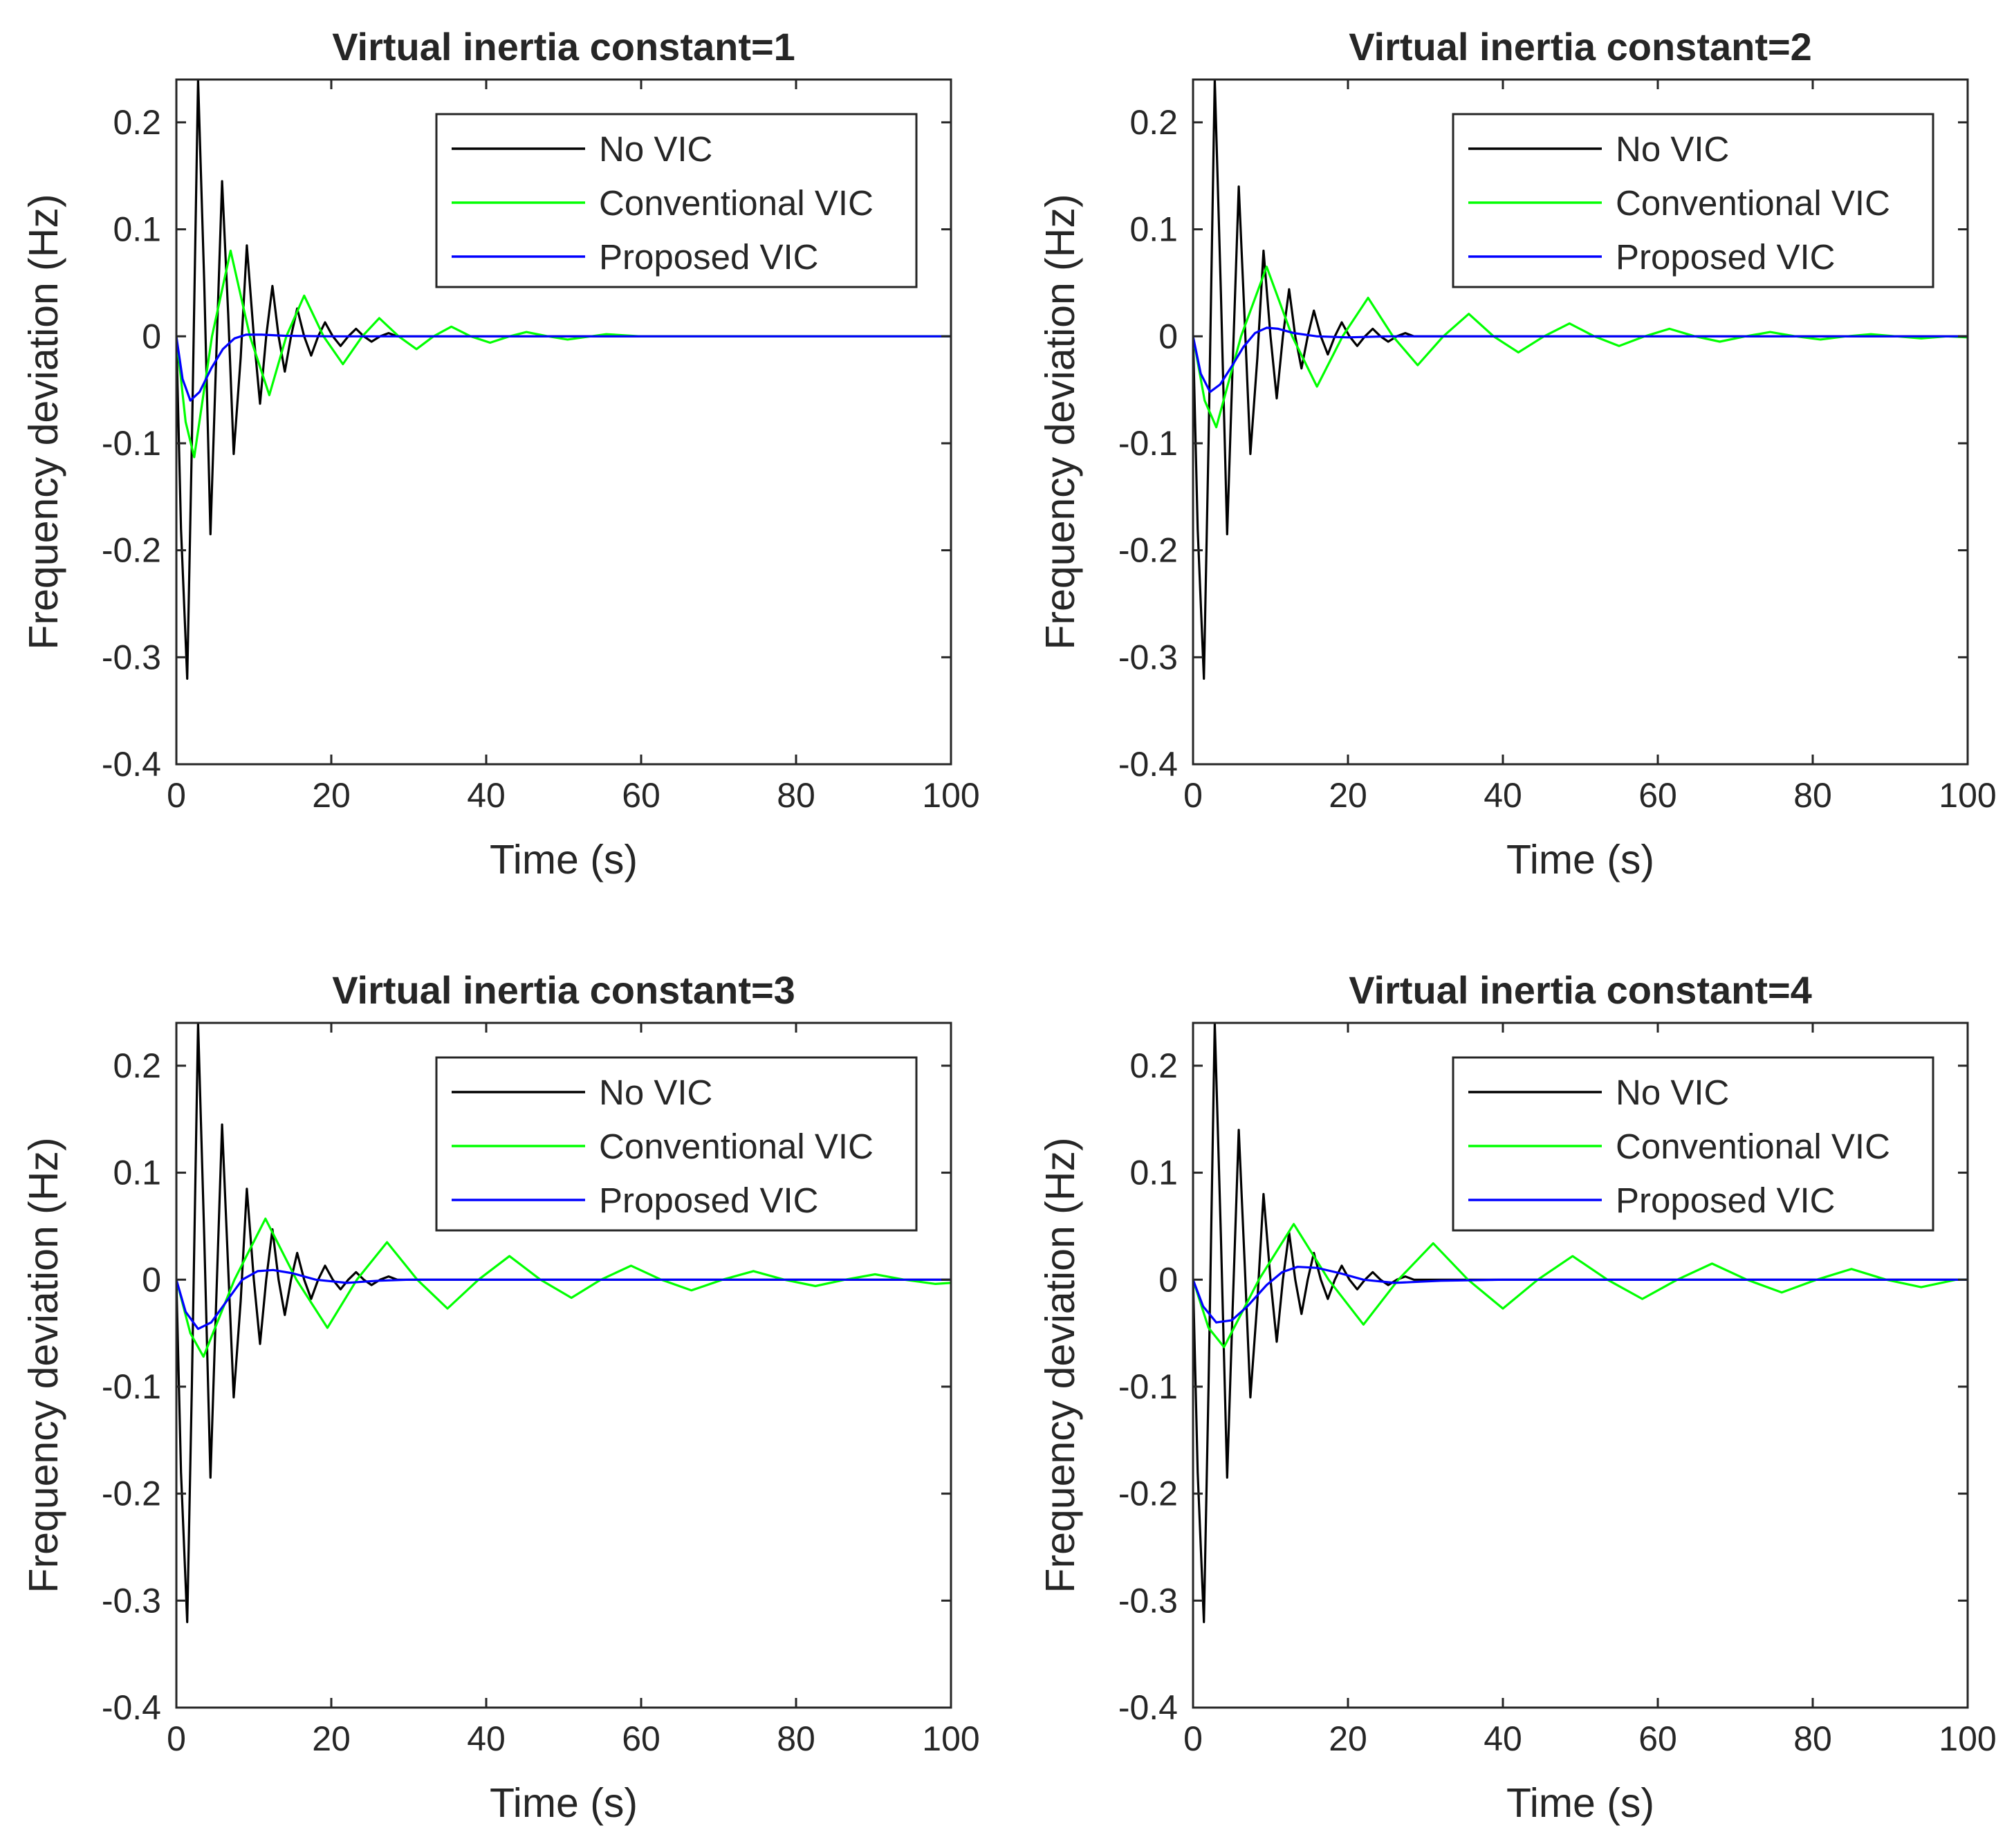  What do you see at coordinates (1580, 990) in the screenshot?
I see `chart-title: Virtual inertia constant=4` at bounding box center [1580, 990].